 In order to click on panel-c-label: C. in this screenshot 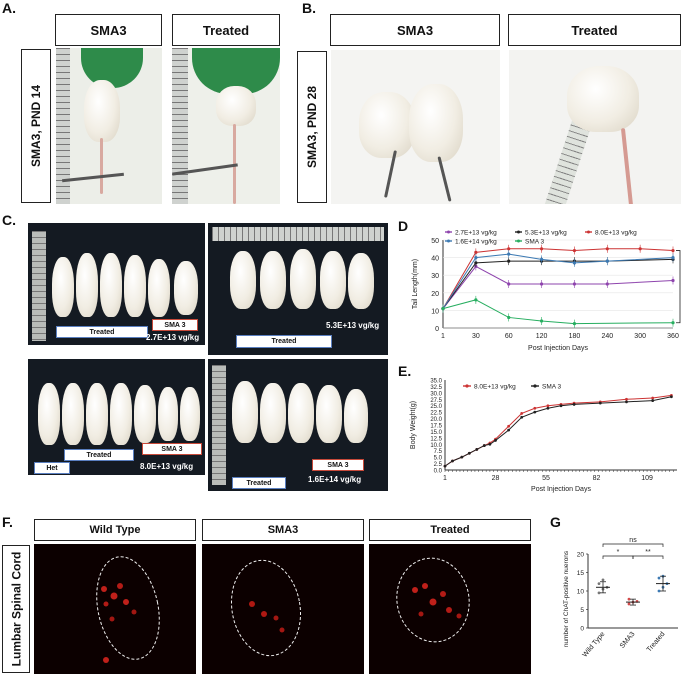, I will do `click(9, 220)`.